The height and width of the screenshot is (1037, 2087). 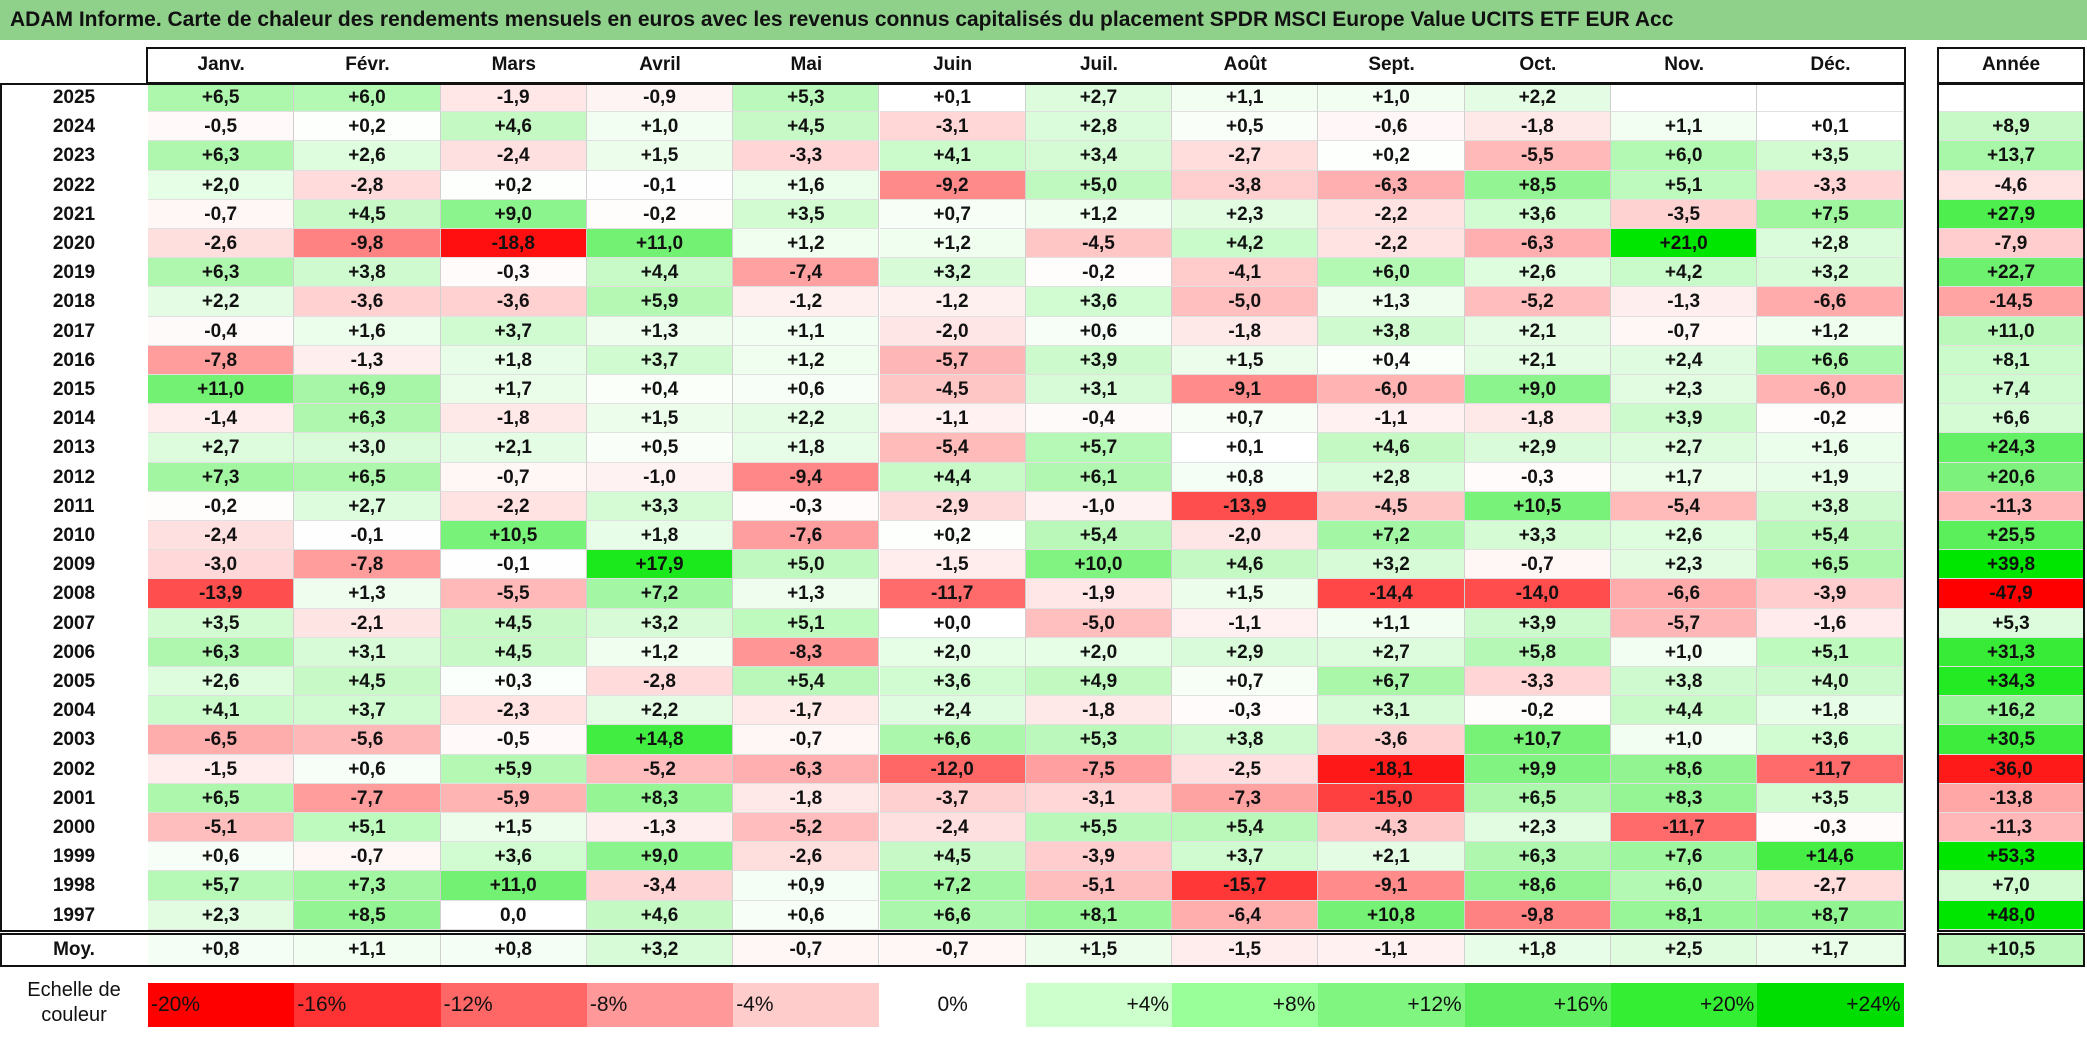 What do you see at coordinates (513, 302) in the screenshot?
I see `heat-cell: -3,6` at bounding box center [513, 302].